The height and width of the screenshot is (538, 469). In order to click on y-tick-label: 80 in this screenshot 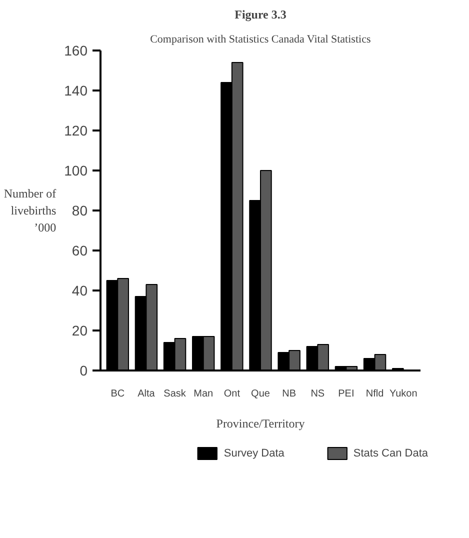, I will do `click(80, 210)`.